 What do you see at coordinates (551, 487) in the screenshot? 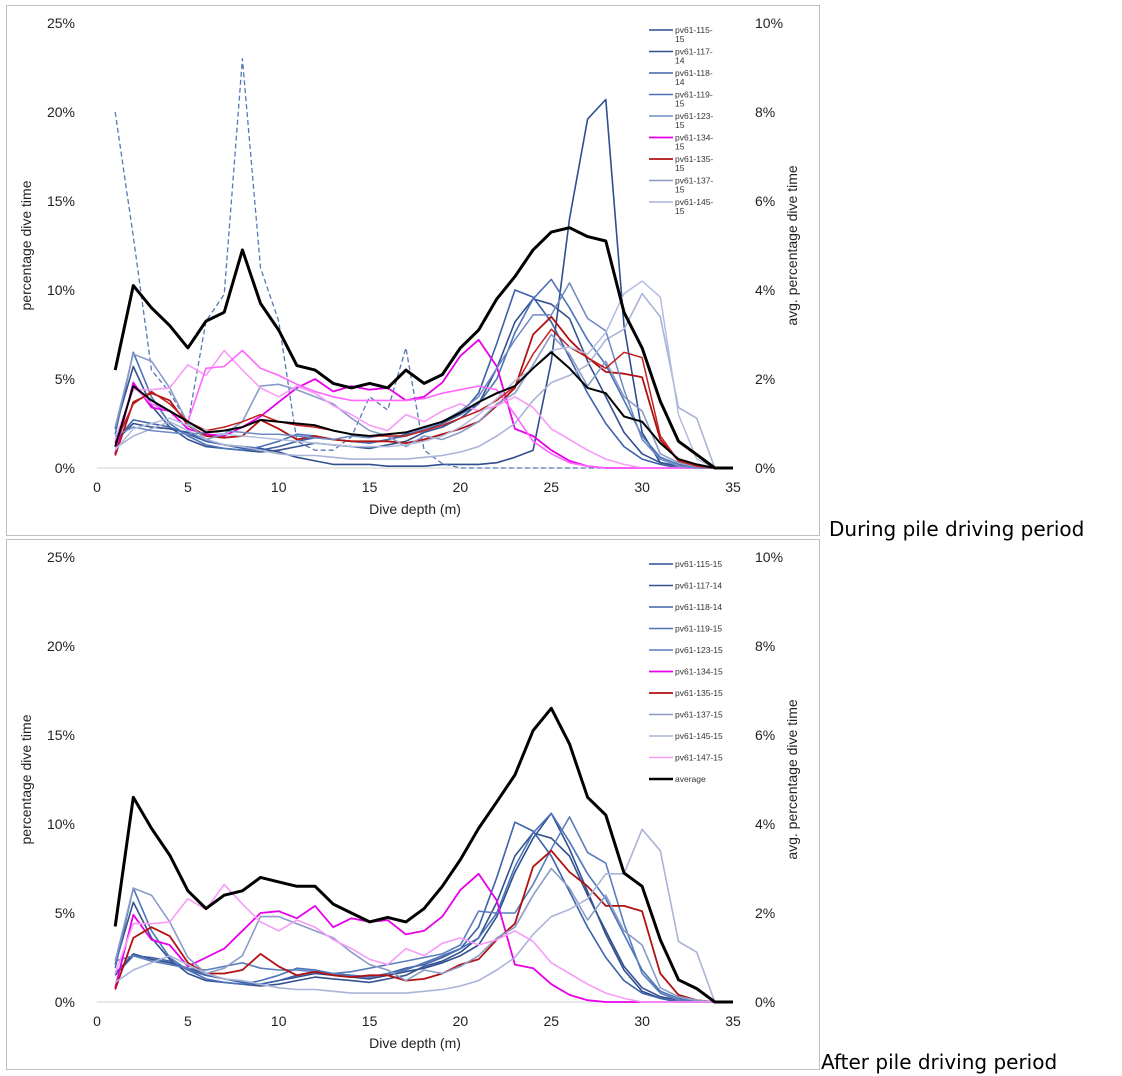
I see `x-tick-label: 25` at bounding box center [551, 487].